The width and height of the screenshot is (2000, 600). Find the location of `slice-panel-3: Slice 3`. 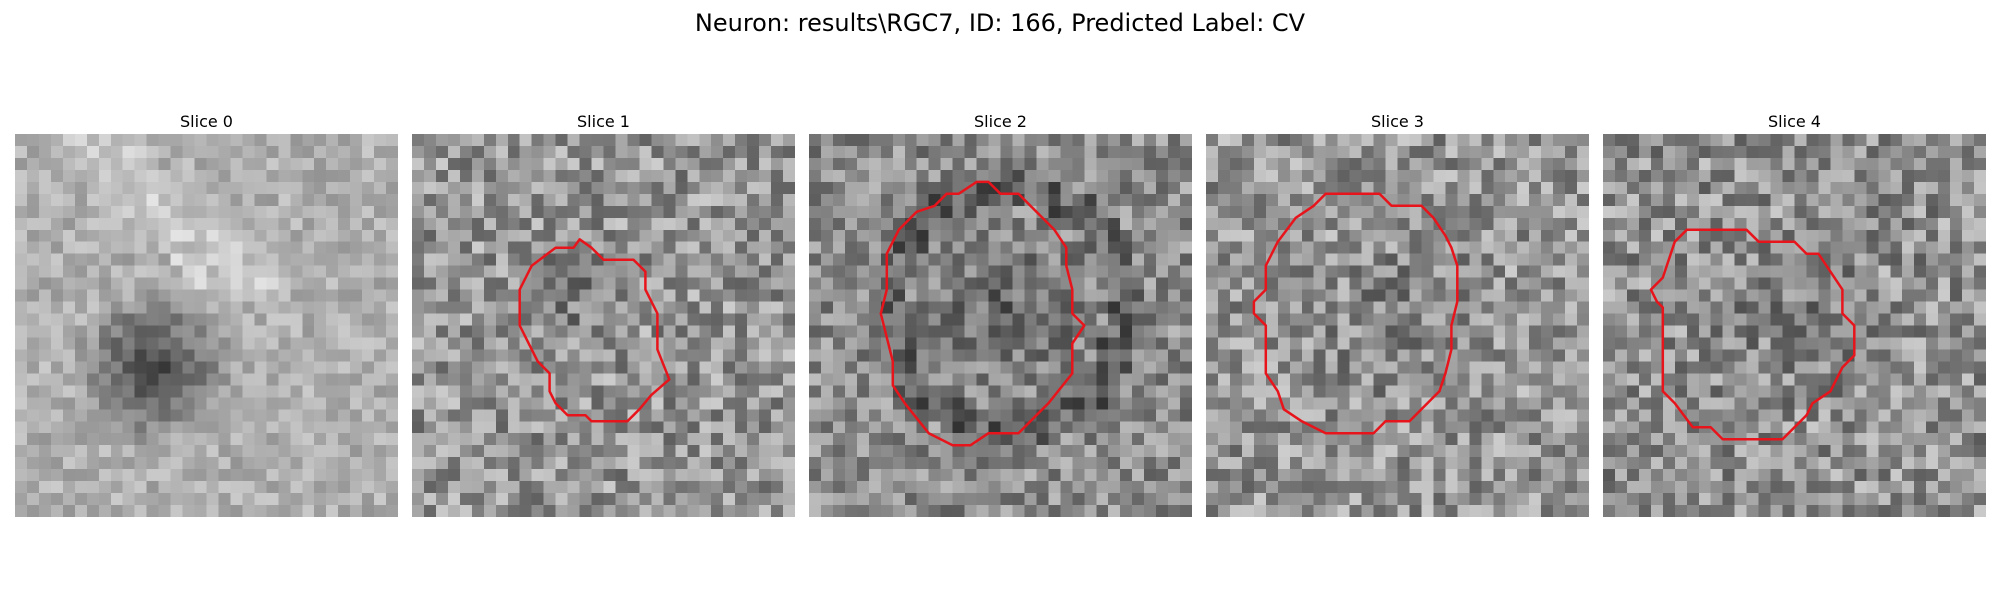

slice-panel-3: Slice 3 is located at coordinates (1397, 314).